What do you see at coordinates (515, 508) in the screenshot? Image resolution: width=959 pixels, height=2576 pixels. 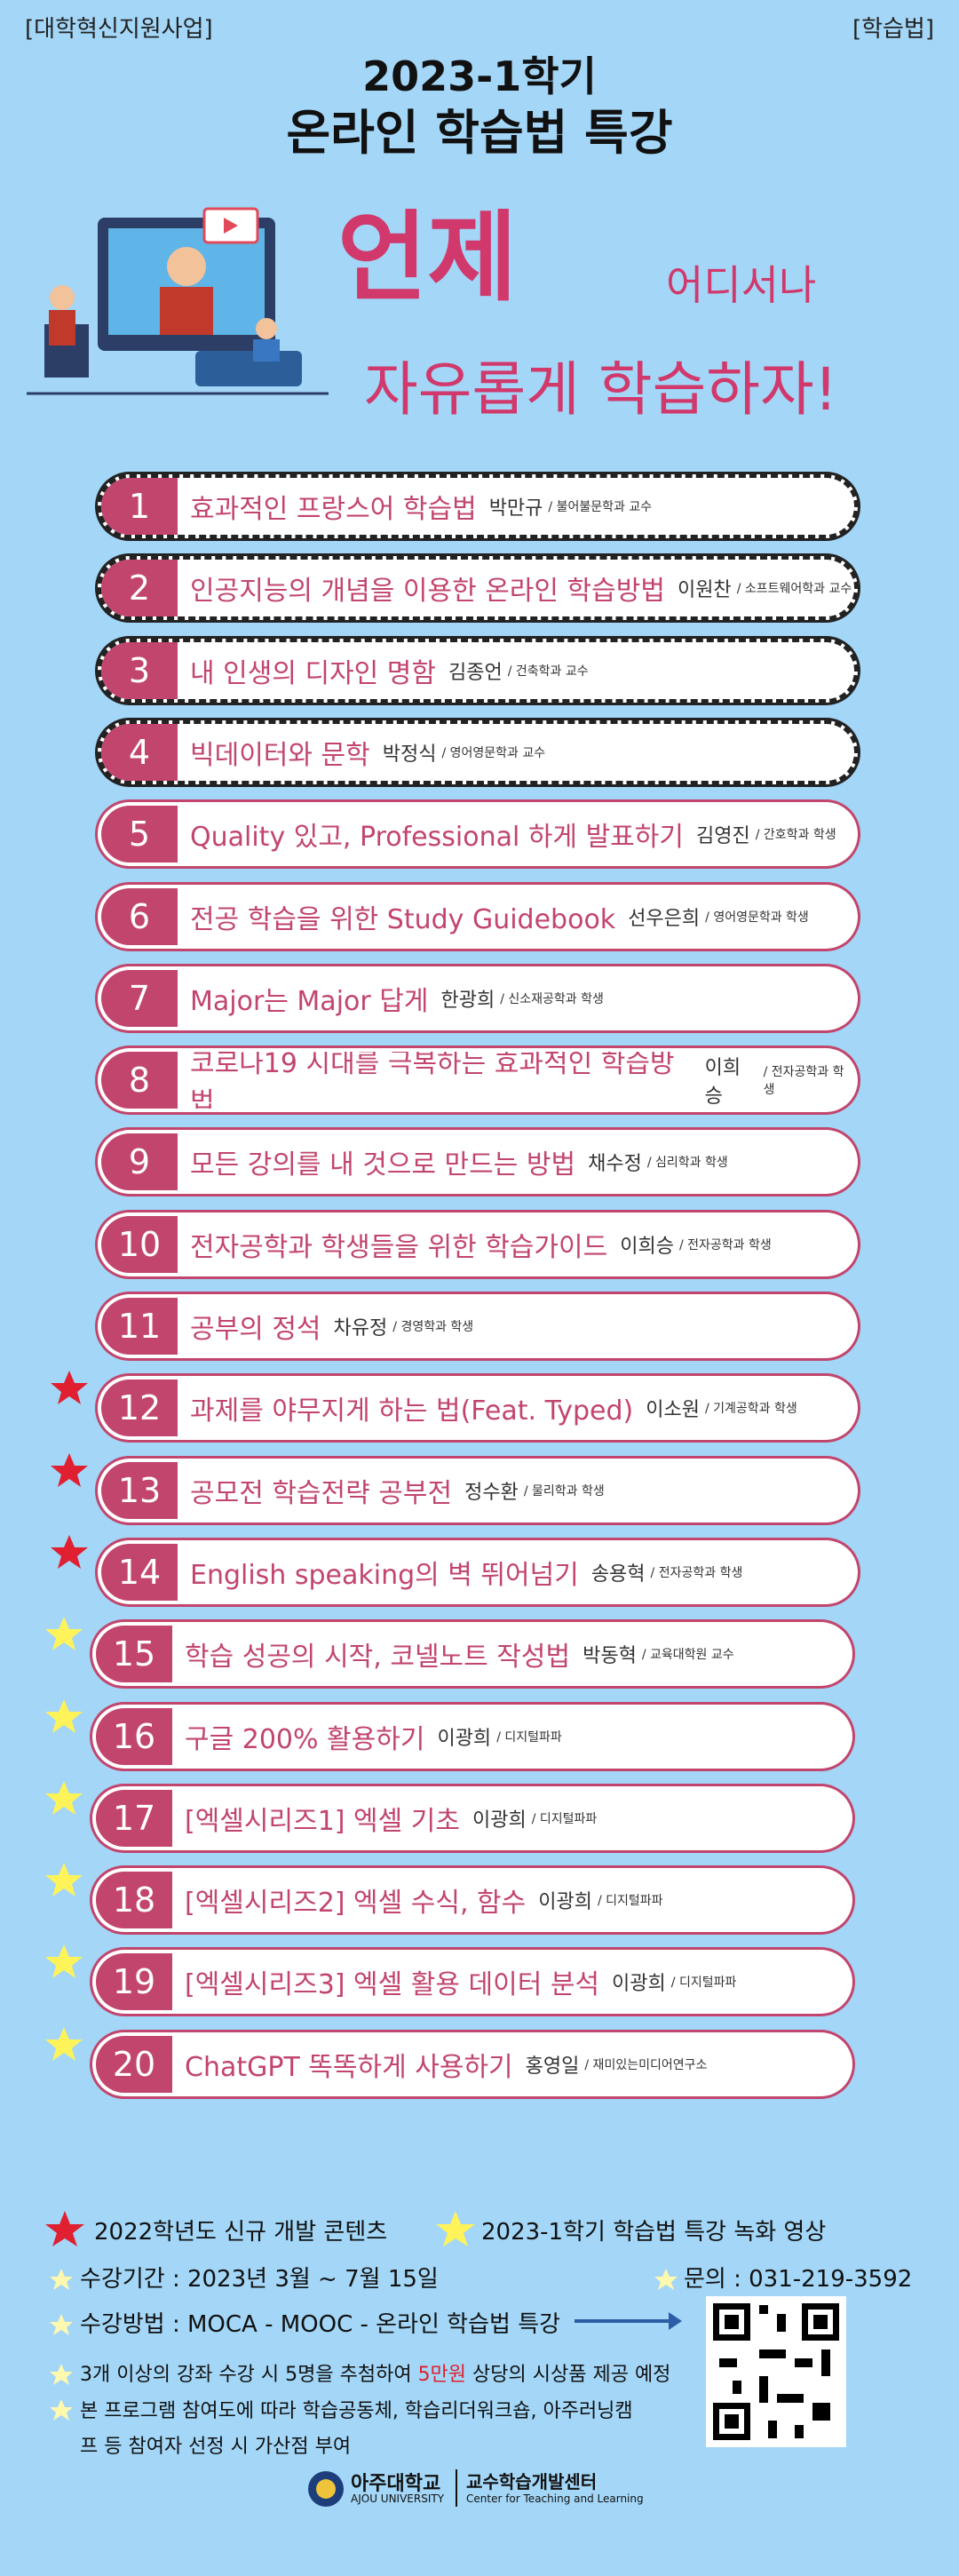 I see `lecture-speaker: 박만규` at bounding box center [515, 508].